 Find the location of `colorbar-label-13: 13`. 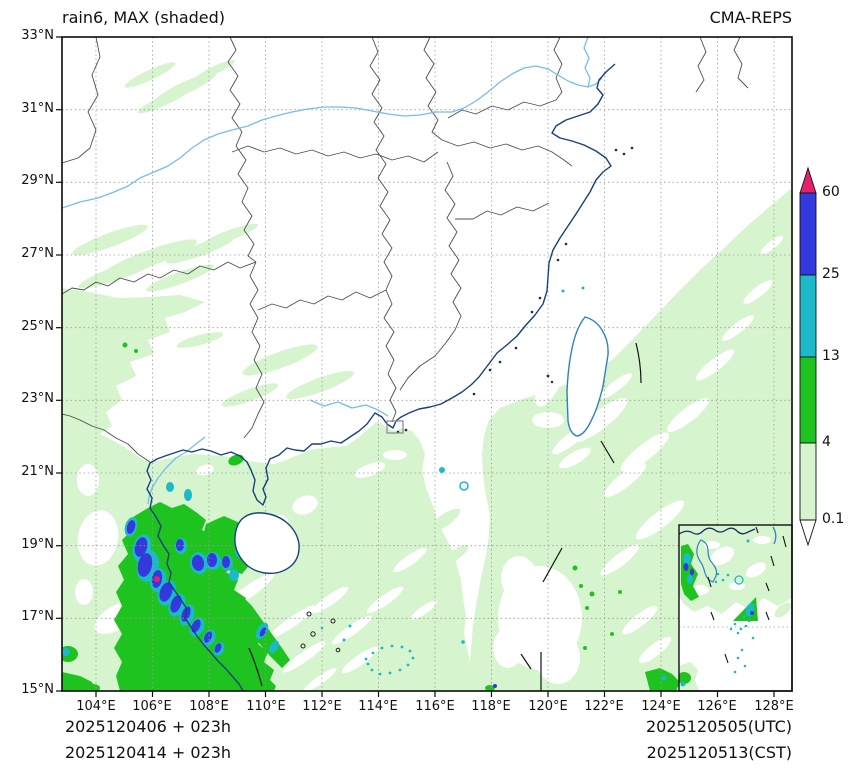

colorbar-label-13: 13 is located at coordinates (831, 356).